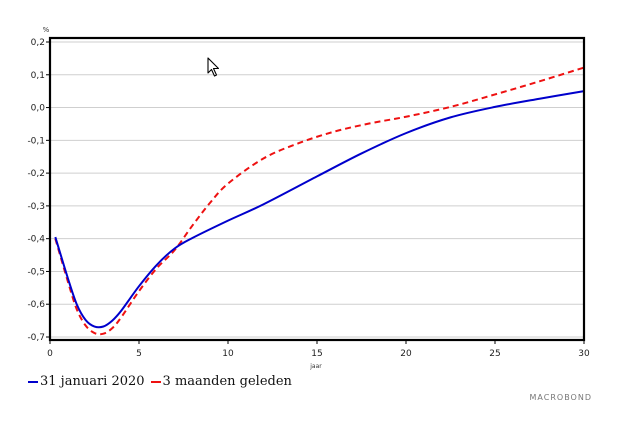 The width and height of the screenshot is (619, 428). I want to click on legend-item-series-1: 31 januari 2020, so click(86, 381).